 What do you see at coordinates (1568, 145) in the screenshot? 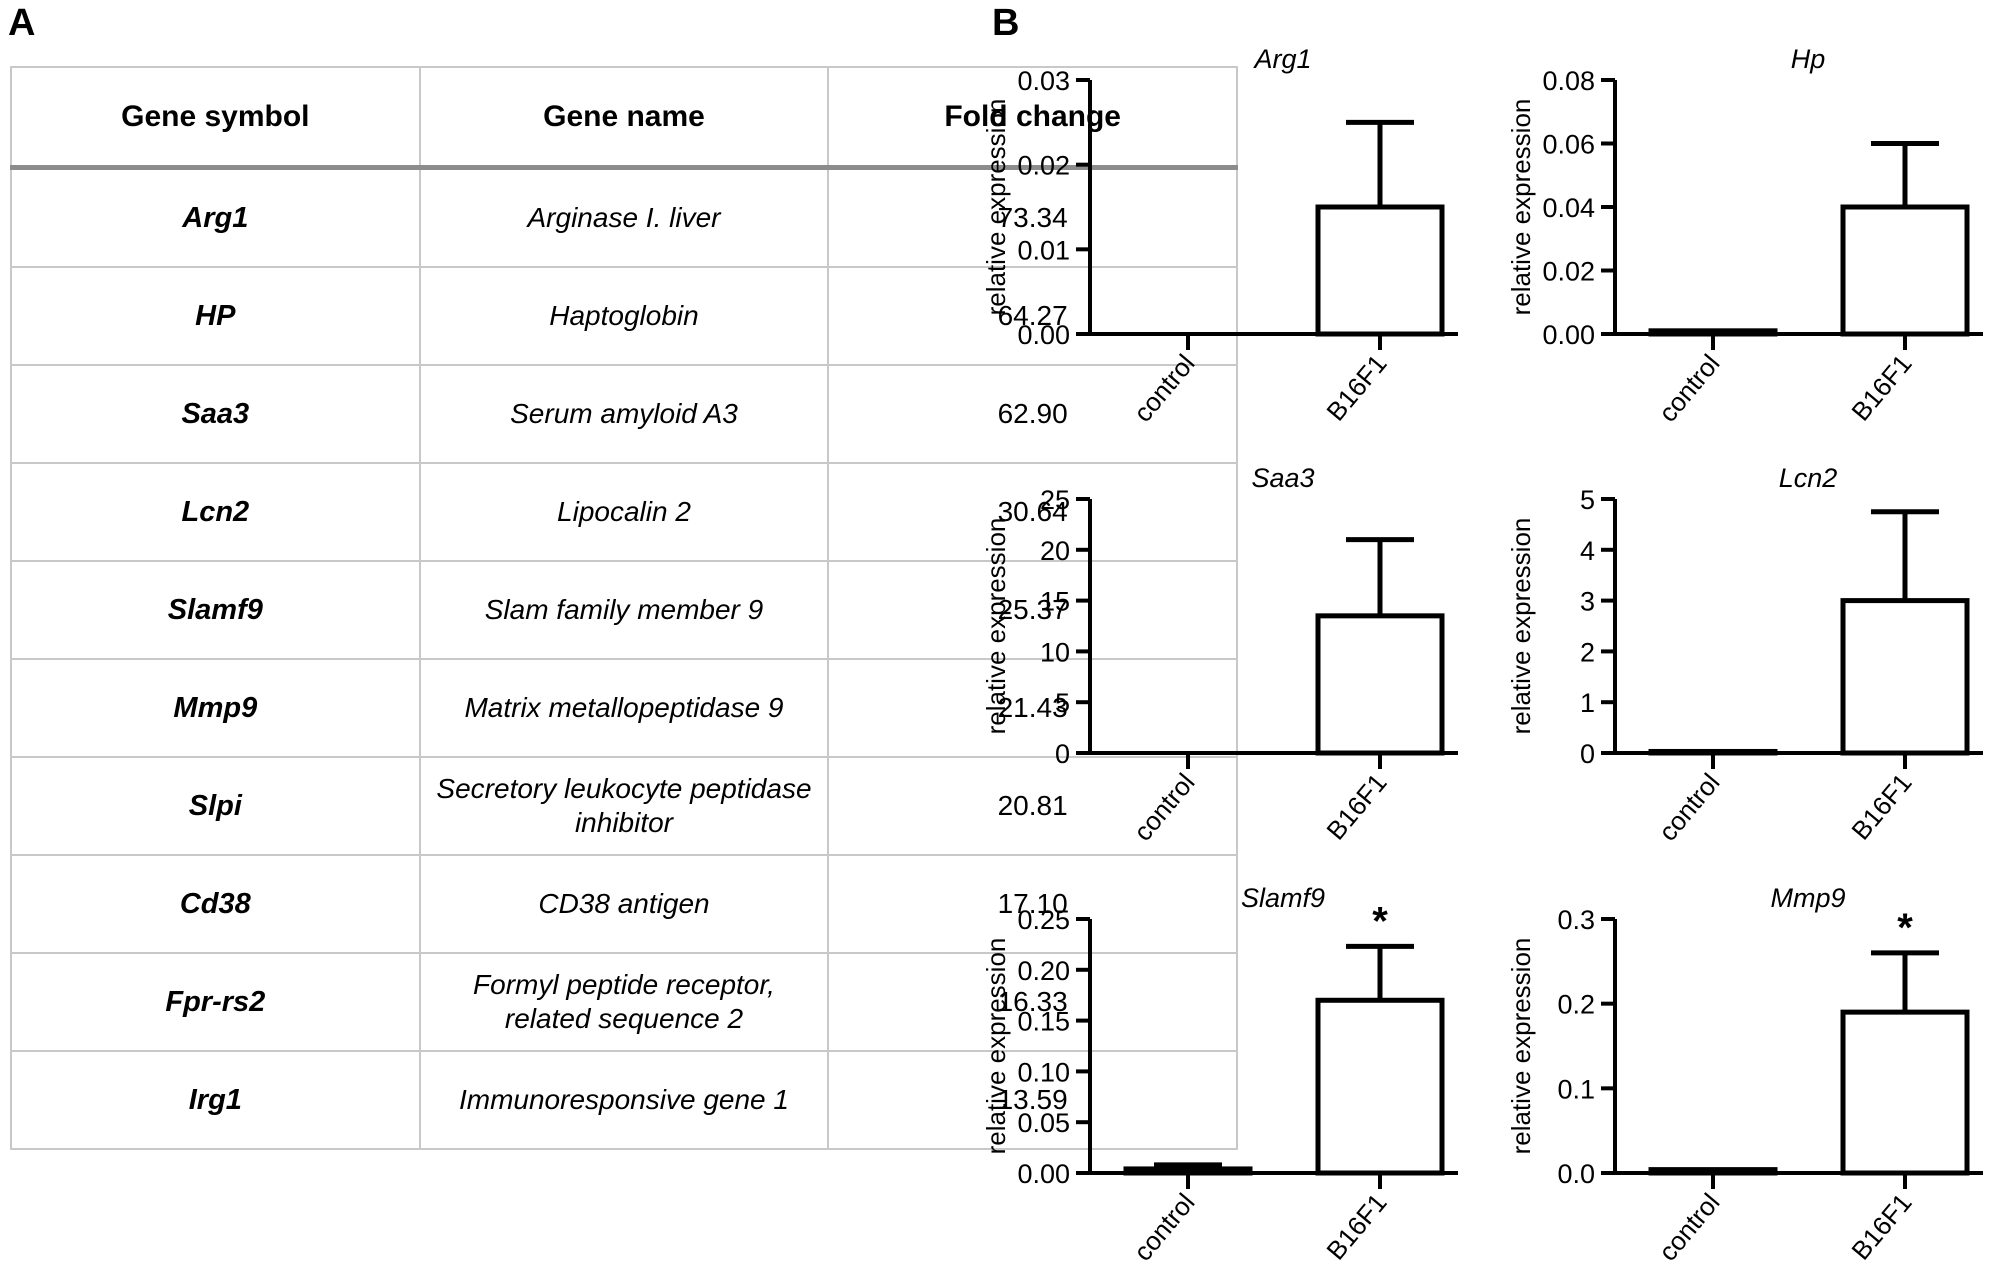
I see `y-tick-label: 0.06` at bounding box center [1568, 145].